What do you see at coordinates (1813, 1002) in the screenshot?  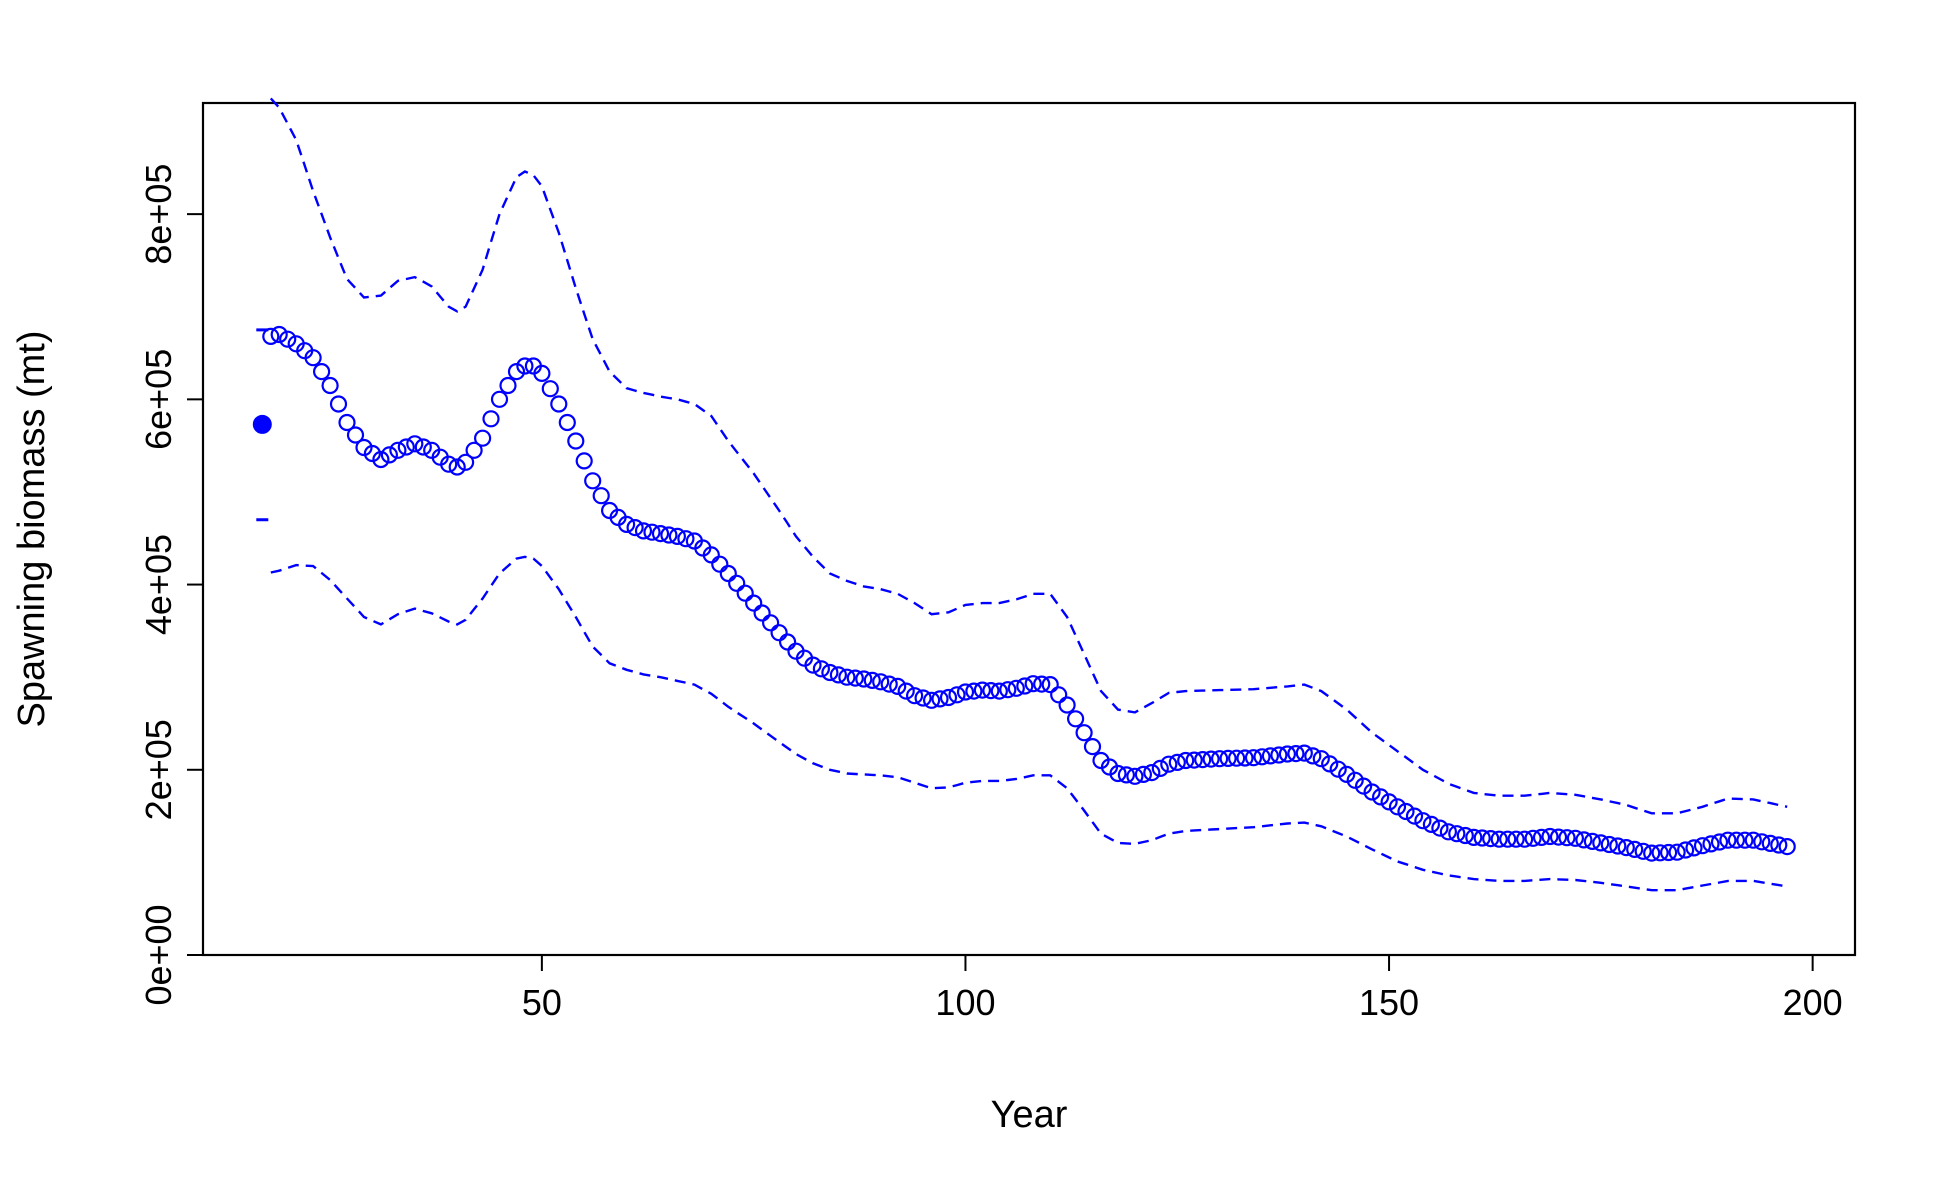 I see `x-tick-label: 200` at bounding box center [1813, 1002].